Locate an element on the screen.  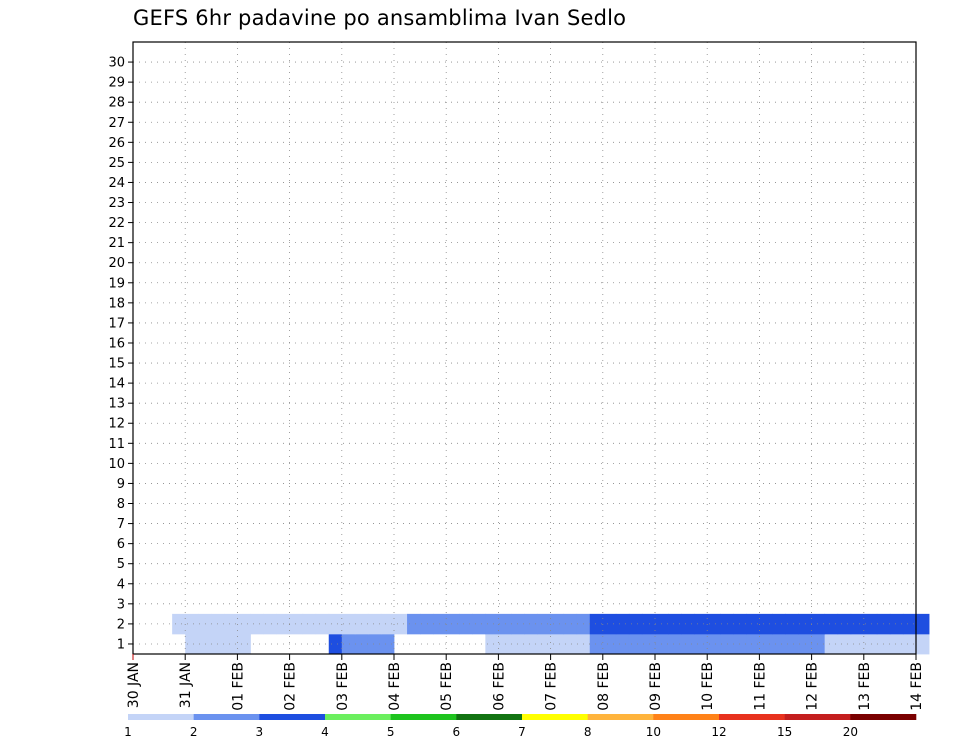
x-tick-label: 14 FEB is located at coordinates (917, 686).